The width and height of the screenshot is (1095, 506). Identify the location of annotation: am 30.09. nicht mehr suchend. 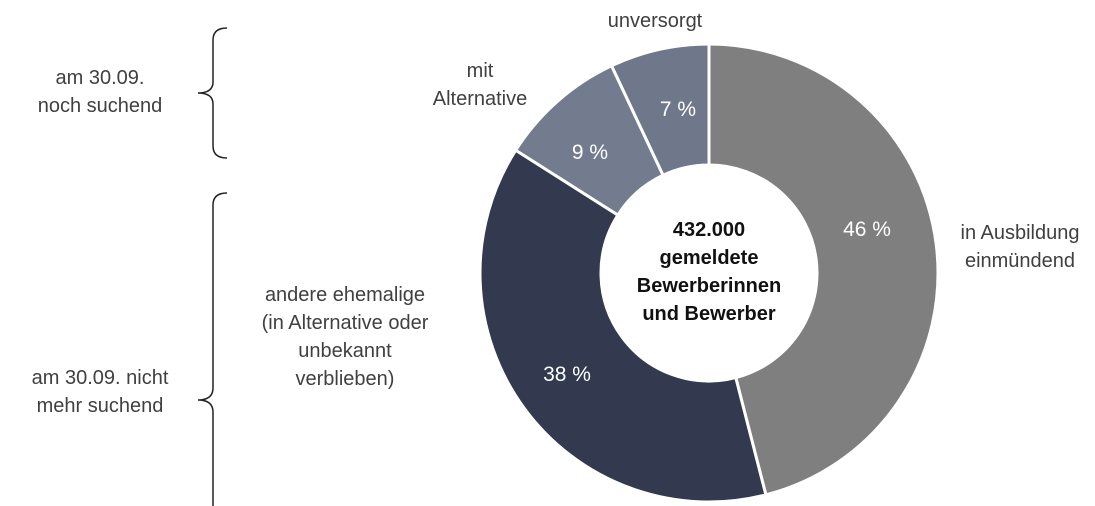
(100, 392).